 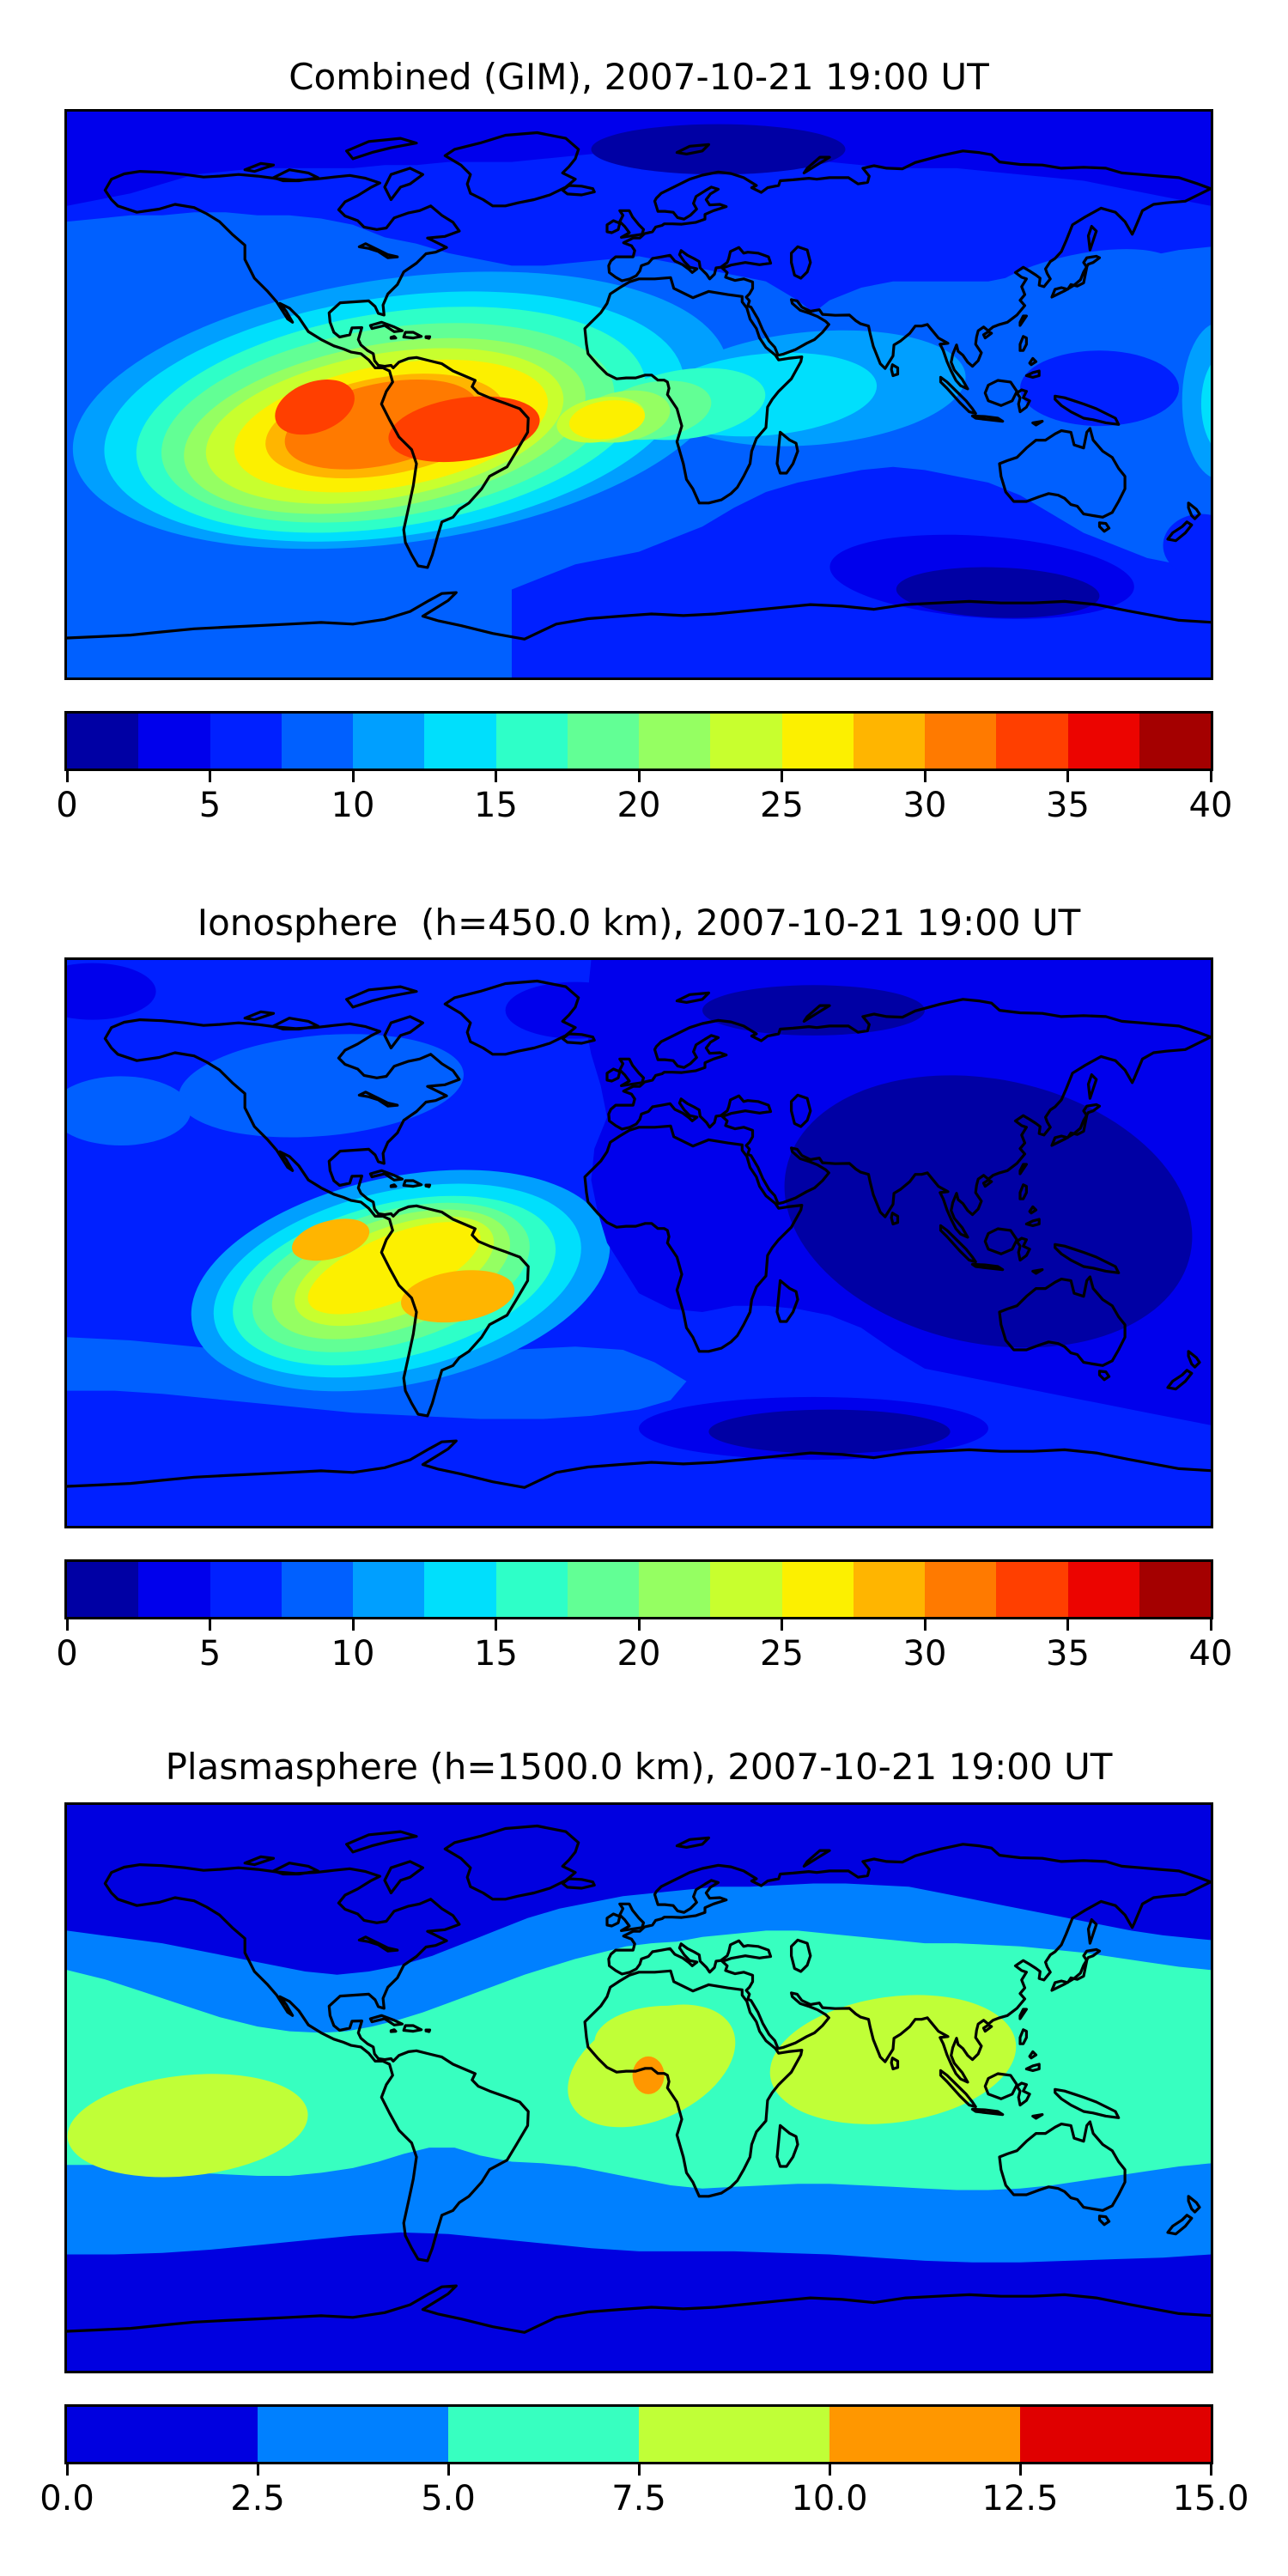 What do you see at coordinates (1210, 806) in the screenshot?
I see `colorbar-tick-label: 40` at bounding box center [1210, 806].